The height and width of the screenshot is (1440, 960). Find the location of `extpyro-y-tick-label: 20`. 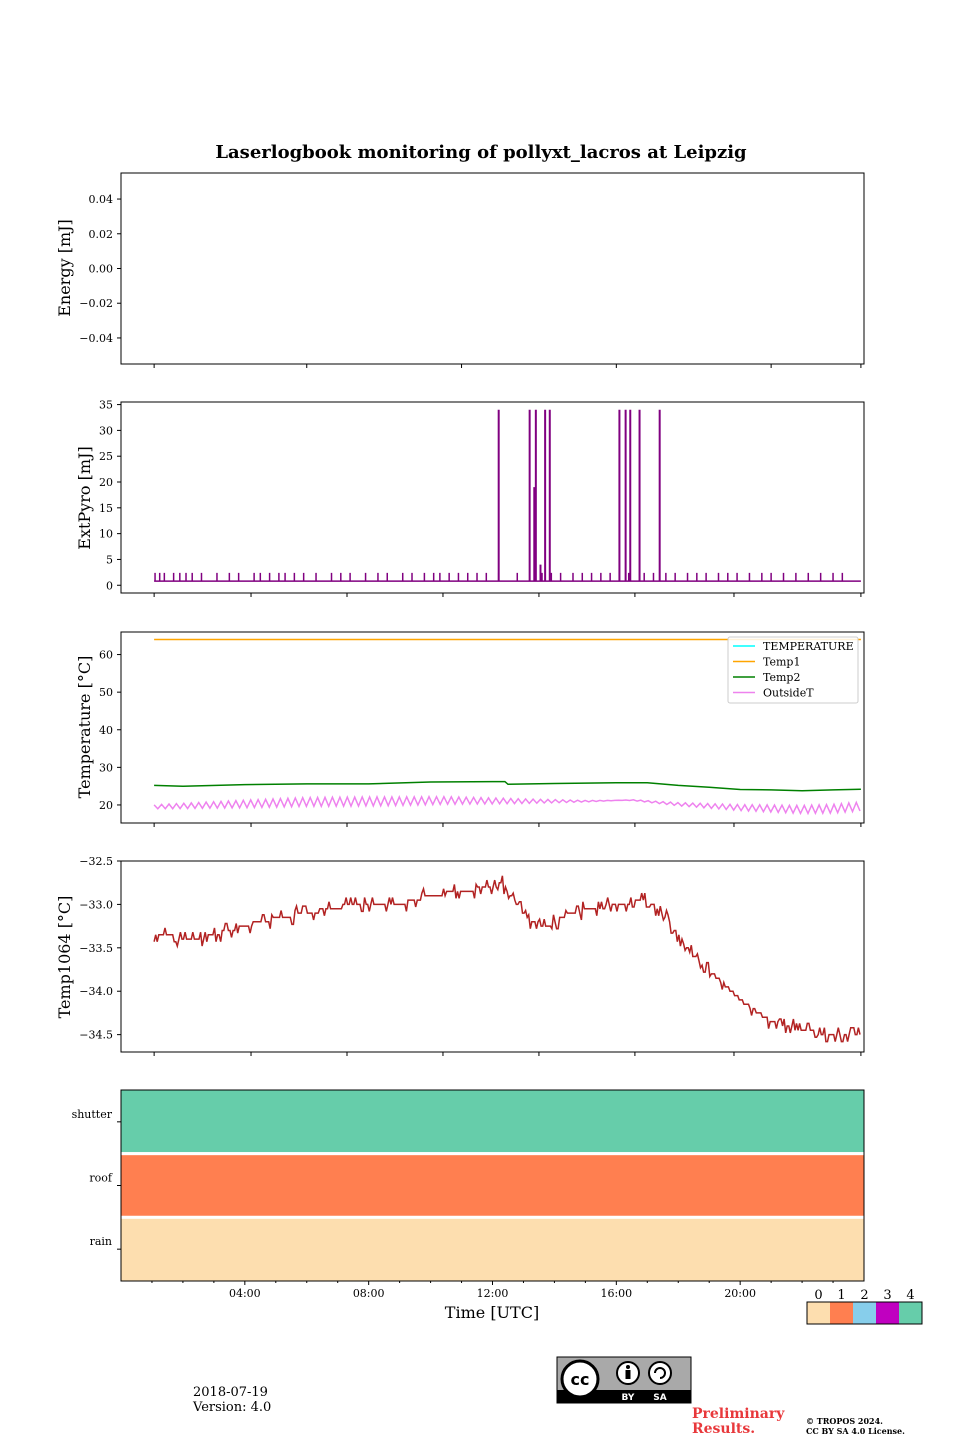

extpyro-y-tick-label: 20 is located at coordinates (106, 482).